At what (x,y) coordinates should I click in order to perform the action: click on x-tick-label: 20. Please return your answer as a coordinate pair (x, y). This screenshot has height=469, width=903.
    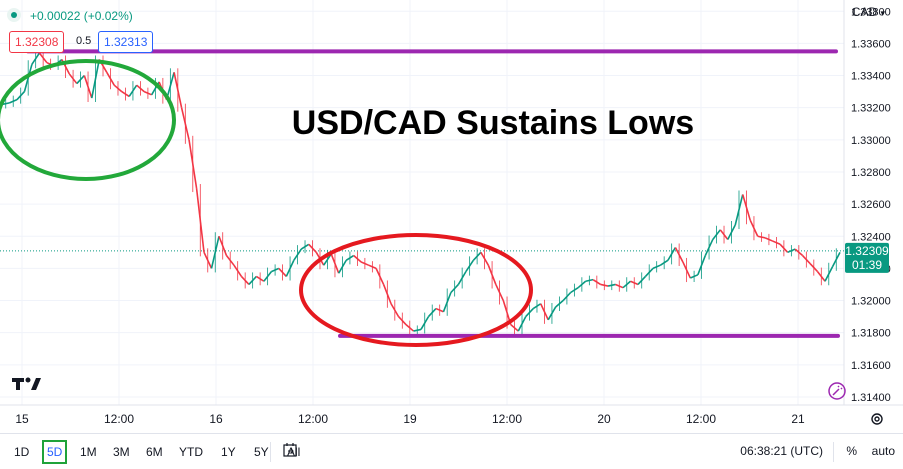
    Looking at the image, I should click on (604, 419).